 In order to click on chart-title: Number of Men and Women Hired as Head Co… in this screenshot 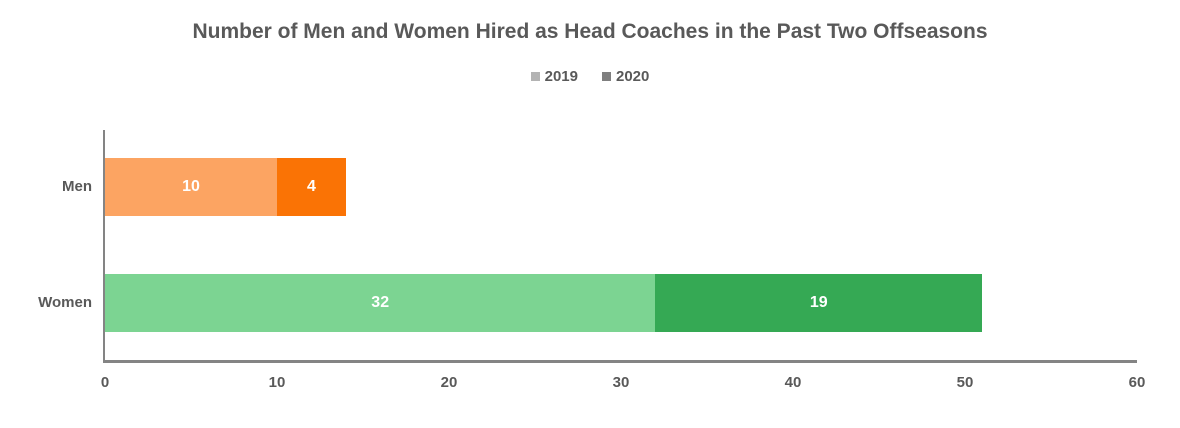, I will do `click(590, 31)`.